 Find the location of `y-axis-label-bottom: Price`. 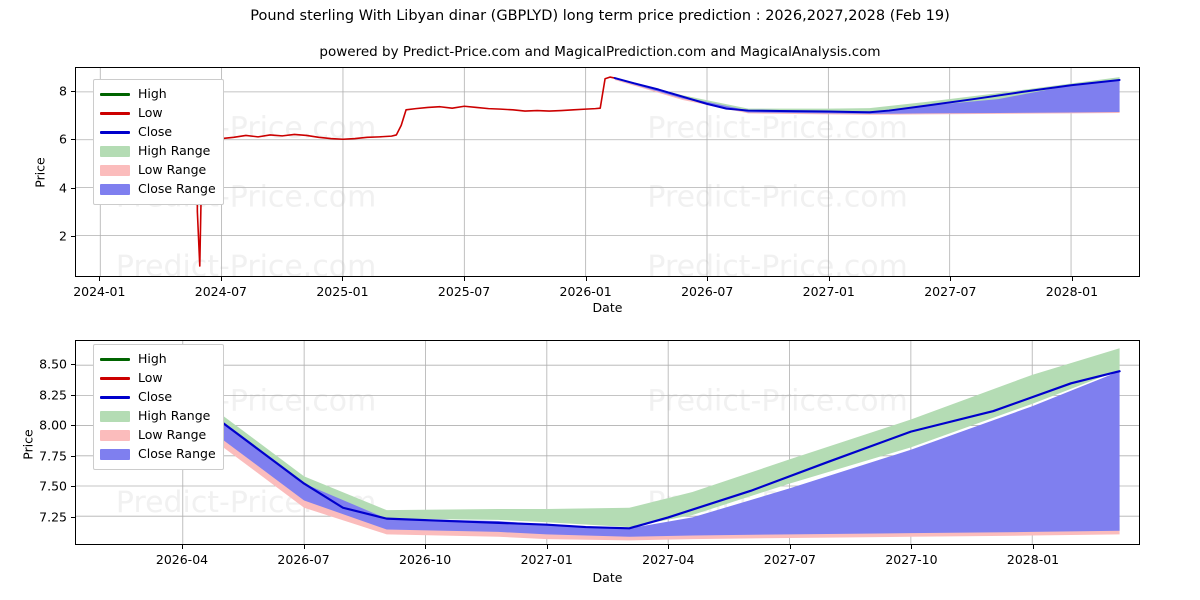

y-axis-label-bottom: Price is located at coordinates (28, 444).